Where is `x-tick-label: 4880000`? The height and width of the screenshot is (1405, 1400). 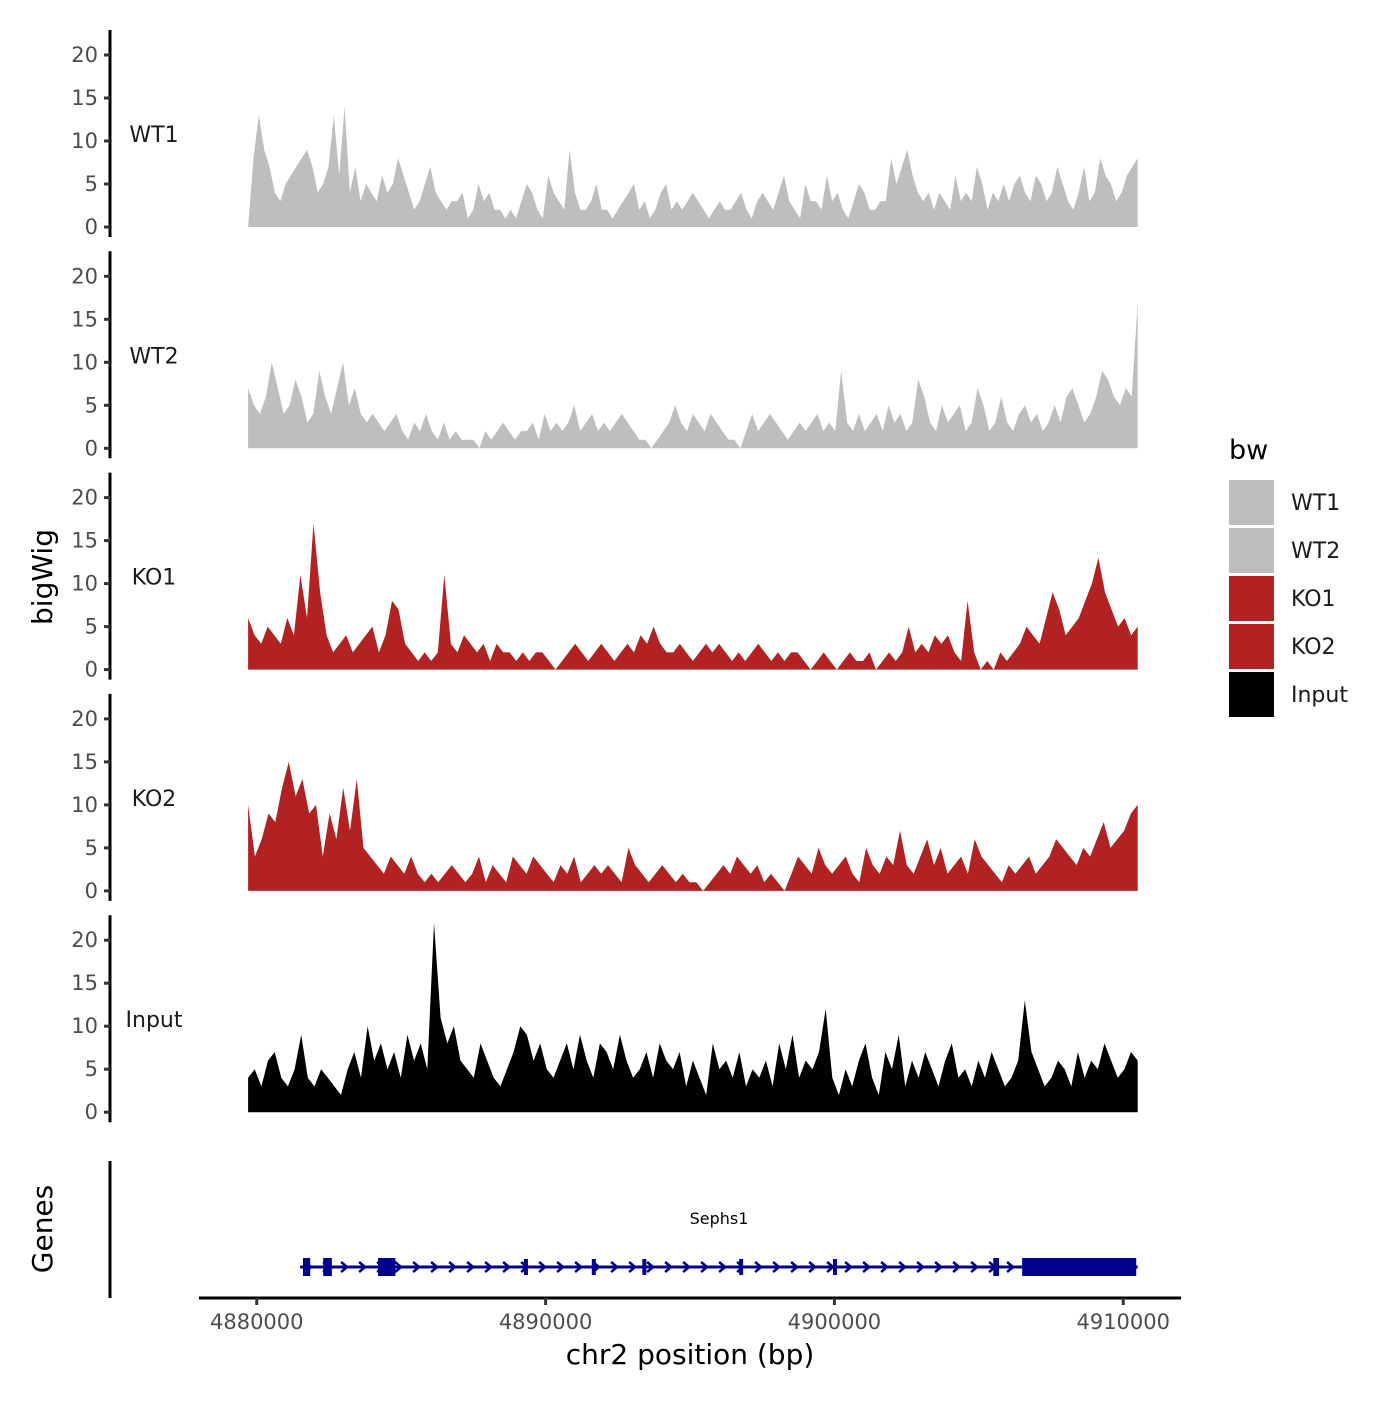
x-tick-label: 4880000 is located at coordinates (257, 1322).